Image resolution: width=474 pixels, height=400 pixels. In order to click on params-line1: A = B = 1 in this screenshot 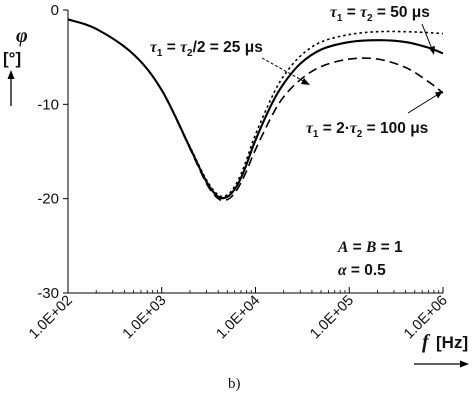, I will do `click(370, 247)`.